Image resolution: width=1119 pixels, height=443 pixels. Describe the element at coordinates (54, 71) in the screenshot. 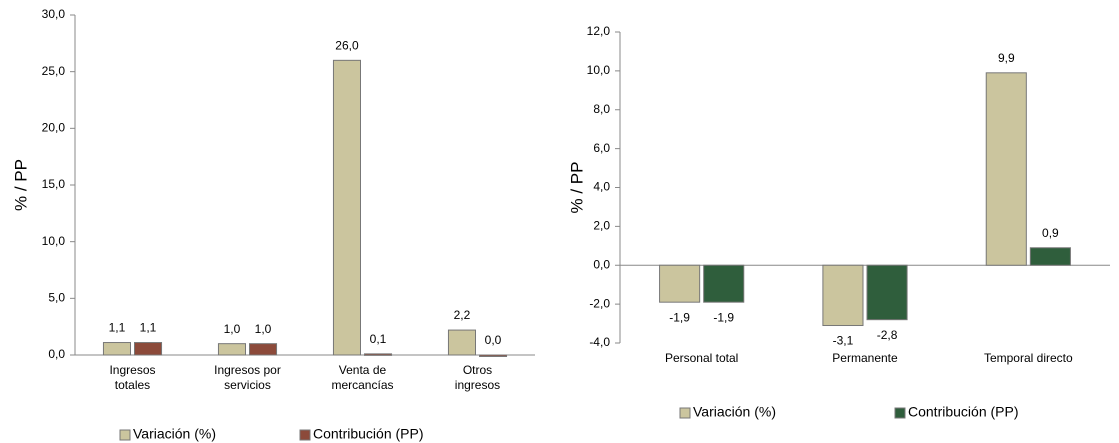

I see `y-tick-label: 25,0` at that location.